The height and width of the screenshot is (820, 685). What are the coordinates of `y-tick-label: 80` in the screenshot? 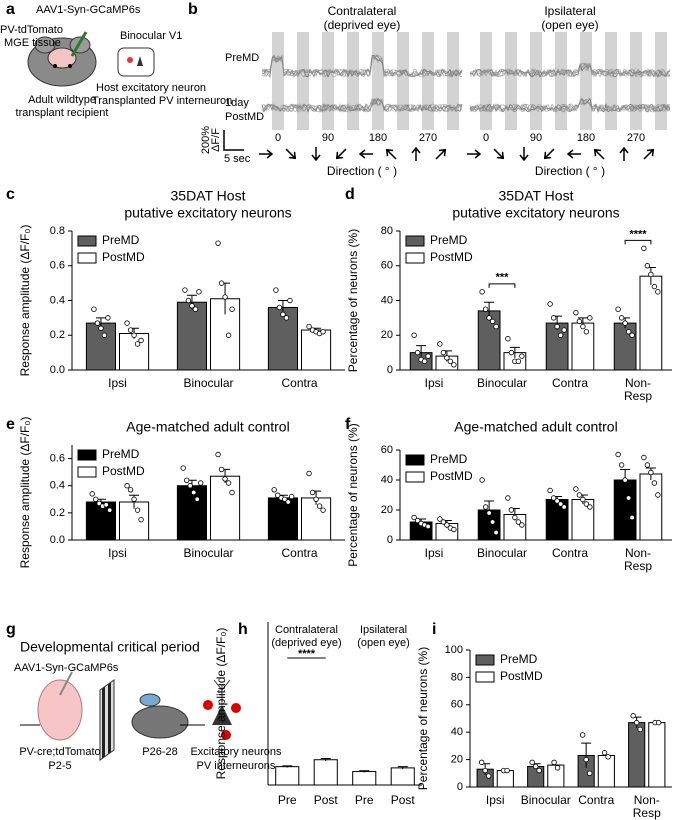 It's located at (457, 677).